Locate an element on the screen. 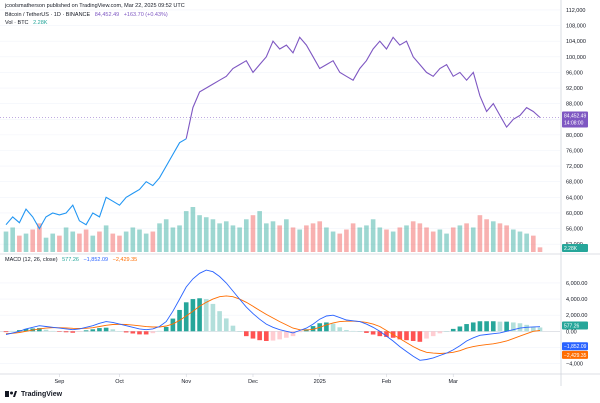 Image resolution: width=600 pixels, height=403 pixels. tradingview-logo: TradingView is located at coordinates (33, 394).